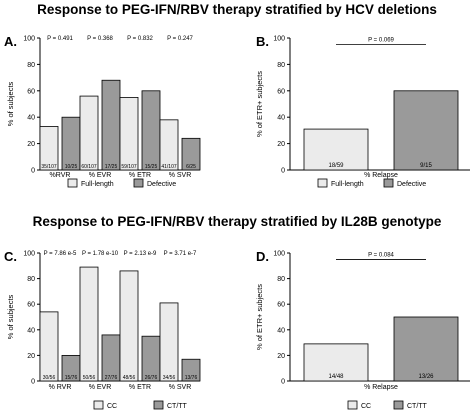  Describe the element at coordinates (31, 91) in the screenshot. I see `panel-1-y-tick-label: 60` at that location.